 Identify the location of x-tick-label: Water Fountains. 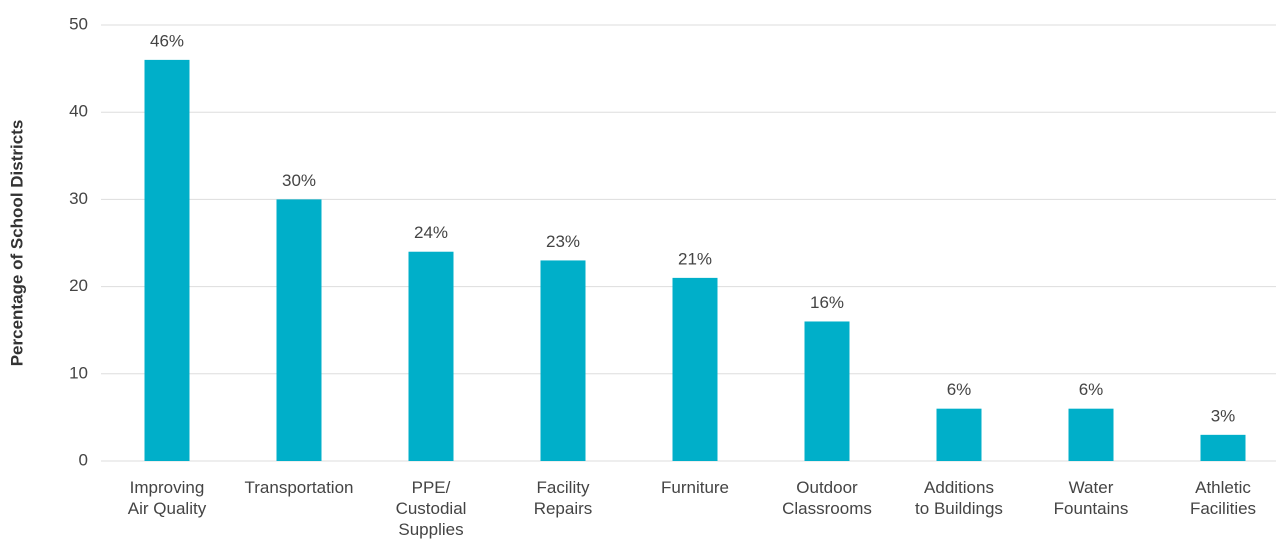
(1091, 498).